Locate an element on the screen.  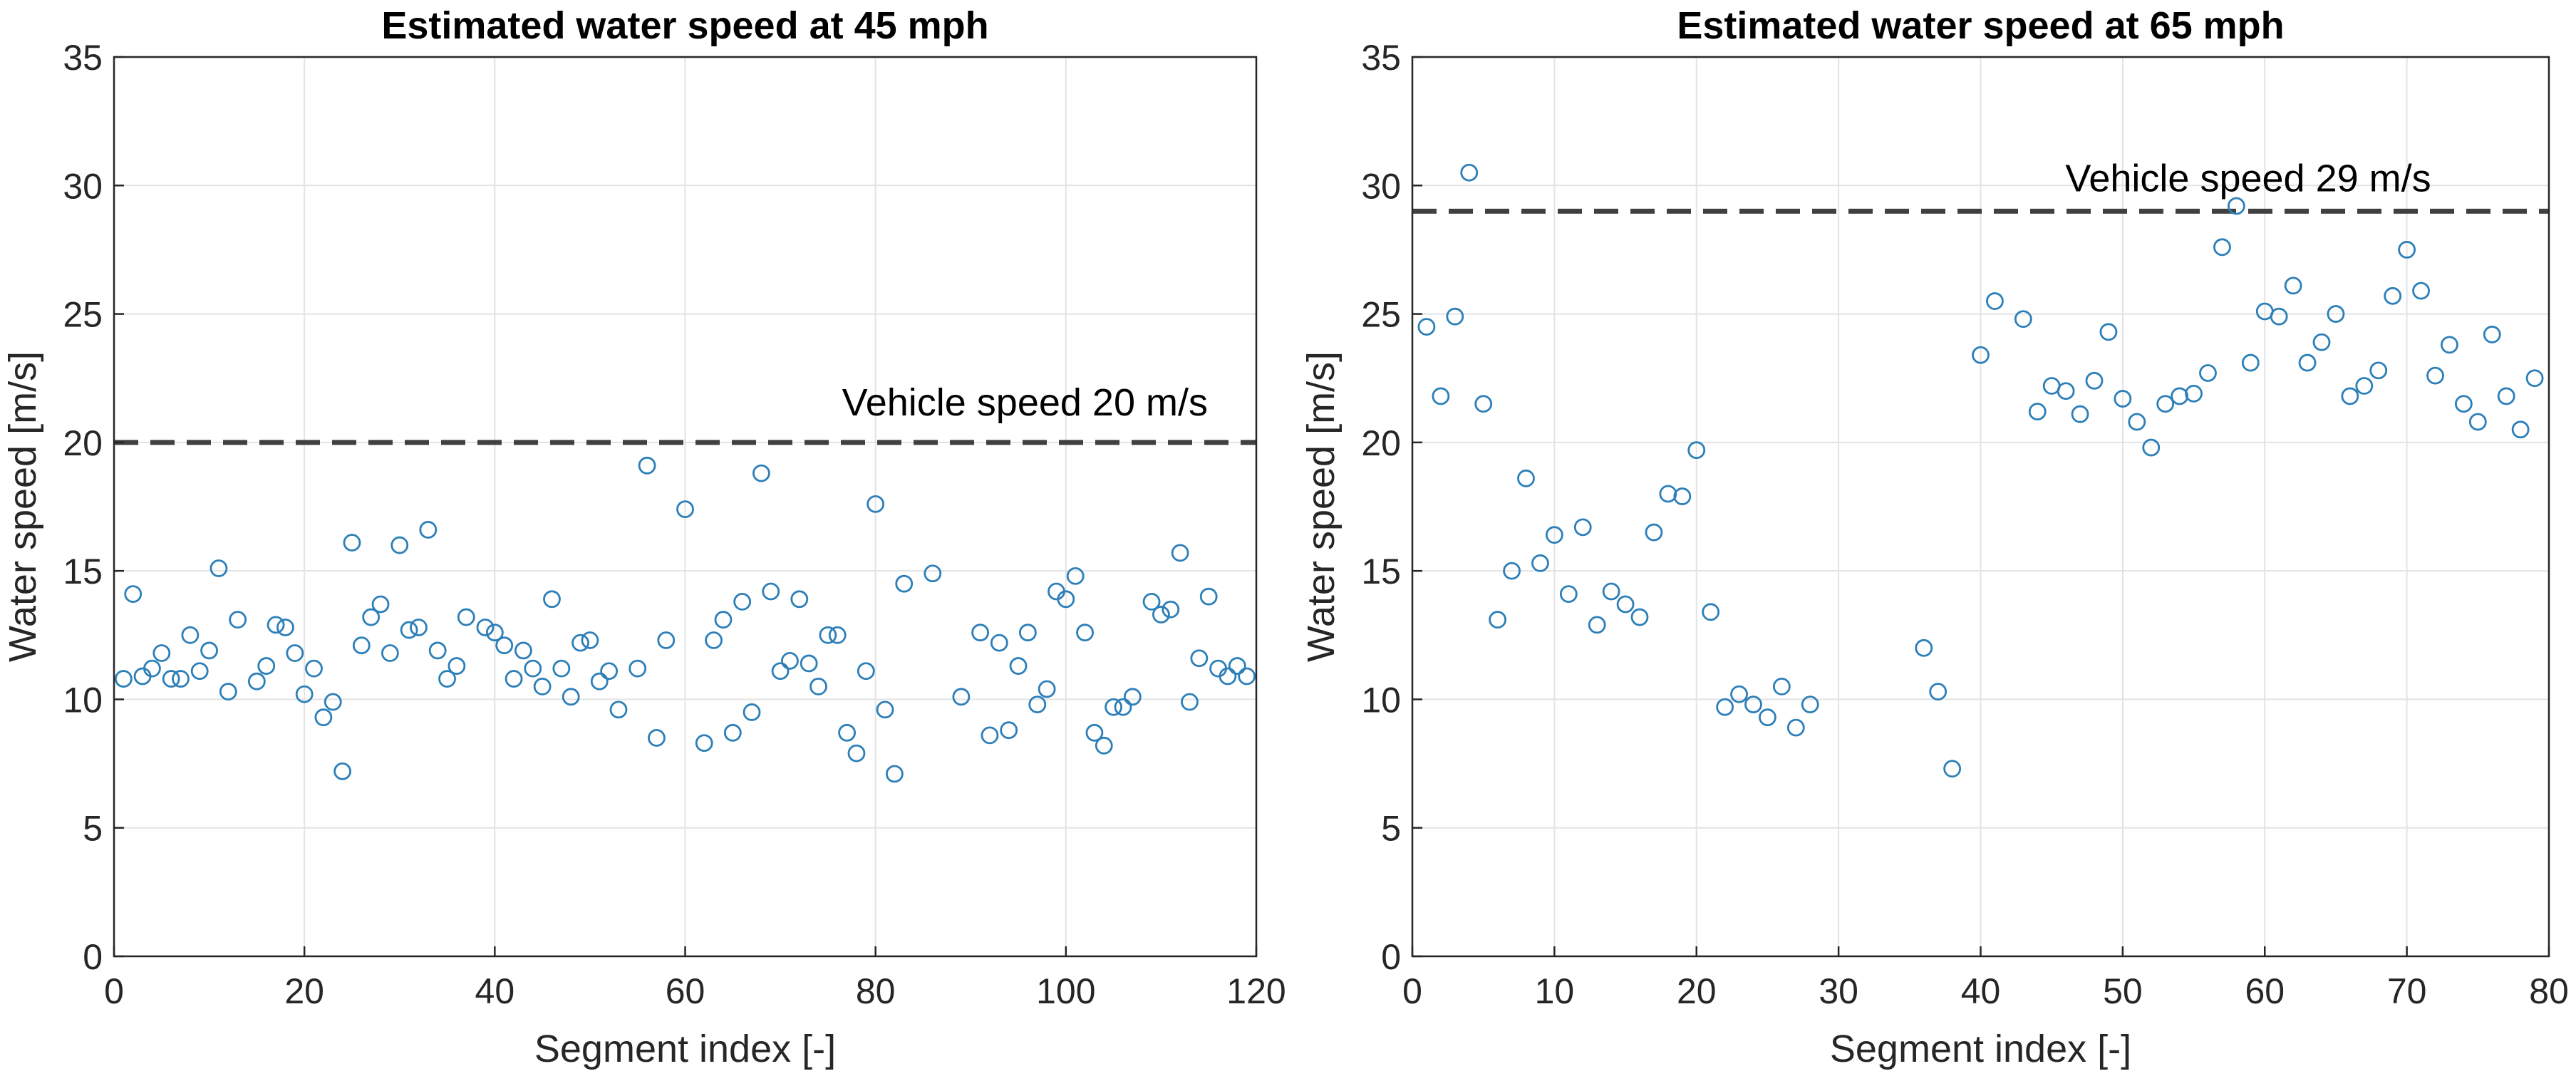
chart-title: Estimated water speed at 65 mph is located at coordinates (1980, 25).